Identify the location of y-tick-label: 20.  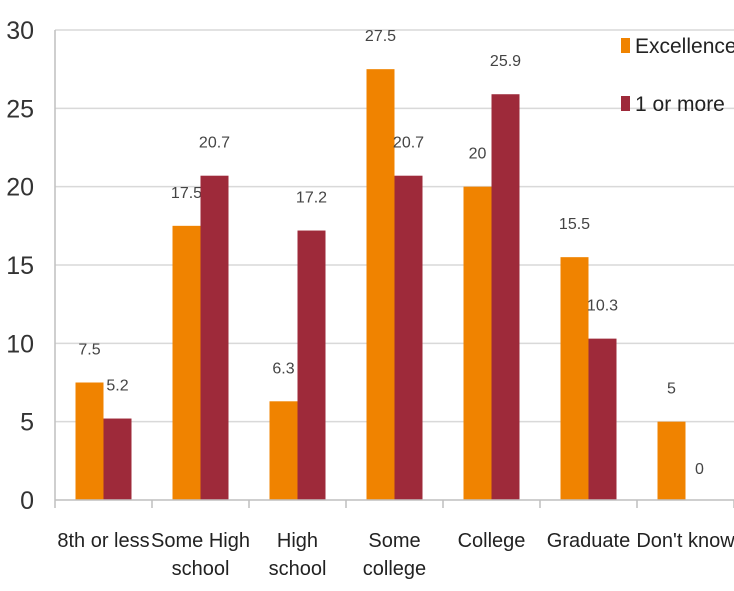
(20, 188).